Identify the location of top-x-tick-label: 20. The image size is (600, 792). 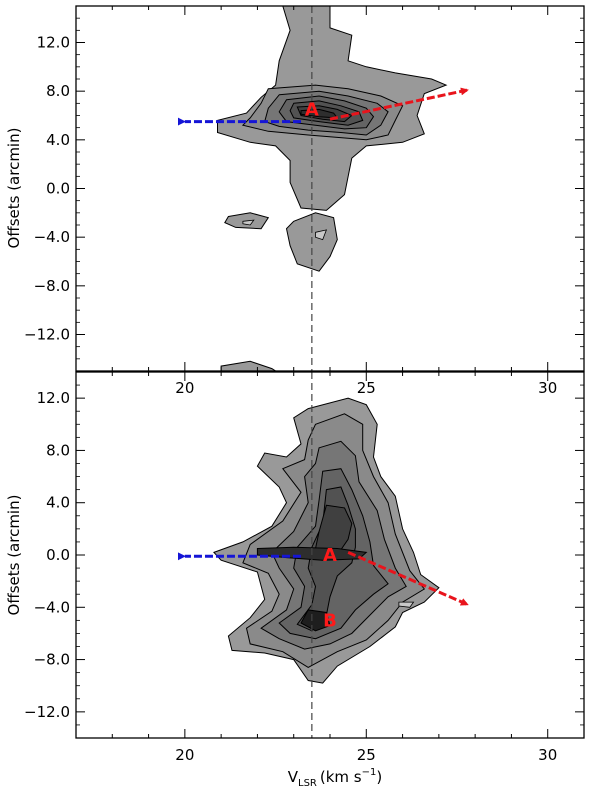
(184, 388).